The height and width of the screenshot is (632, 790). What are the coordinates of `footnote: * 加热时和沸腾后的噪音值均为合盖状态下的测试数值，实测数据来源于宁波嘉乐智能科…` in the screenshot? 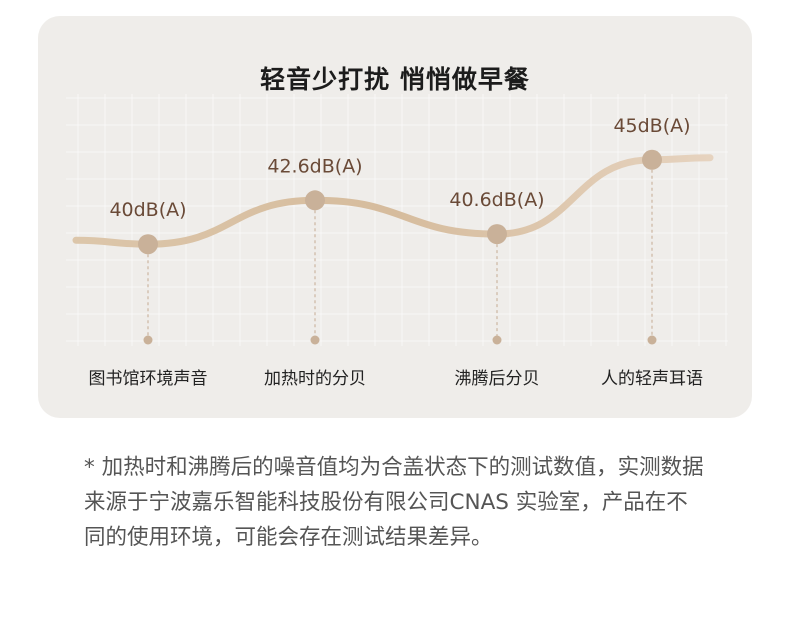 It's located at (394, 502).